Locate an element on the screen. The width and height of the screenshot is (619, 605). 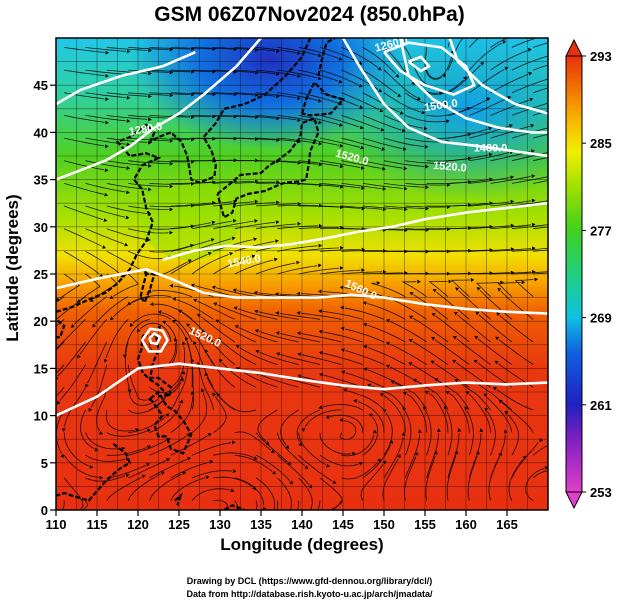
y-tick-label: 5 is located at coordinates (44, 463).